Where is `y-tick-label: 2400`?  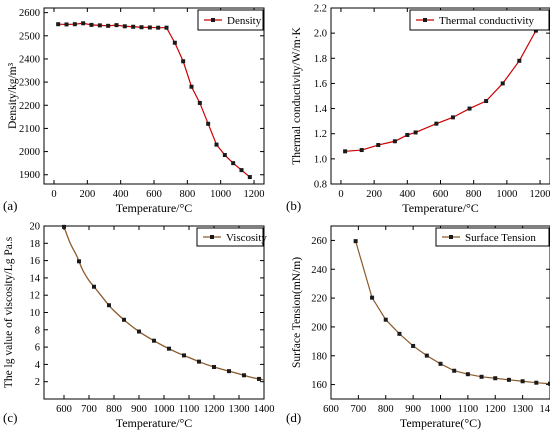
y-tick-label: 2400 is located at coordinates (29, 59).